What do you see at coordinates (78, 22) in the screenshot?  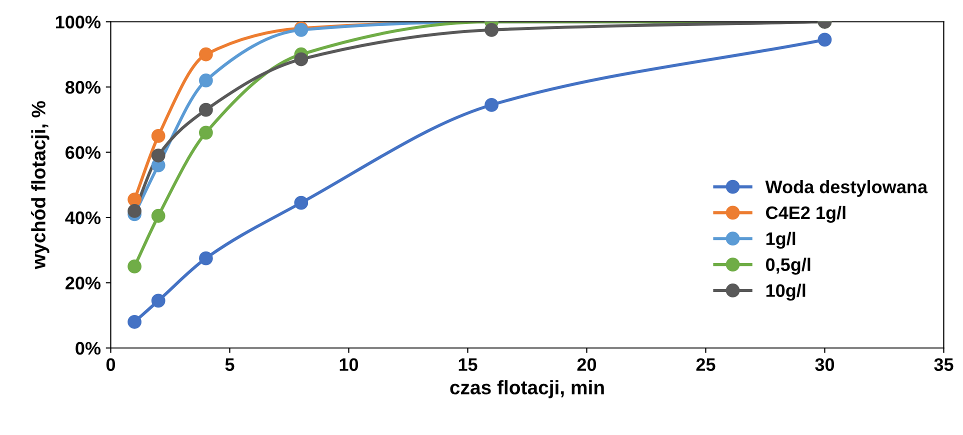 I see `y-tick-label: 100%` at bounding box center [78, 22].